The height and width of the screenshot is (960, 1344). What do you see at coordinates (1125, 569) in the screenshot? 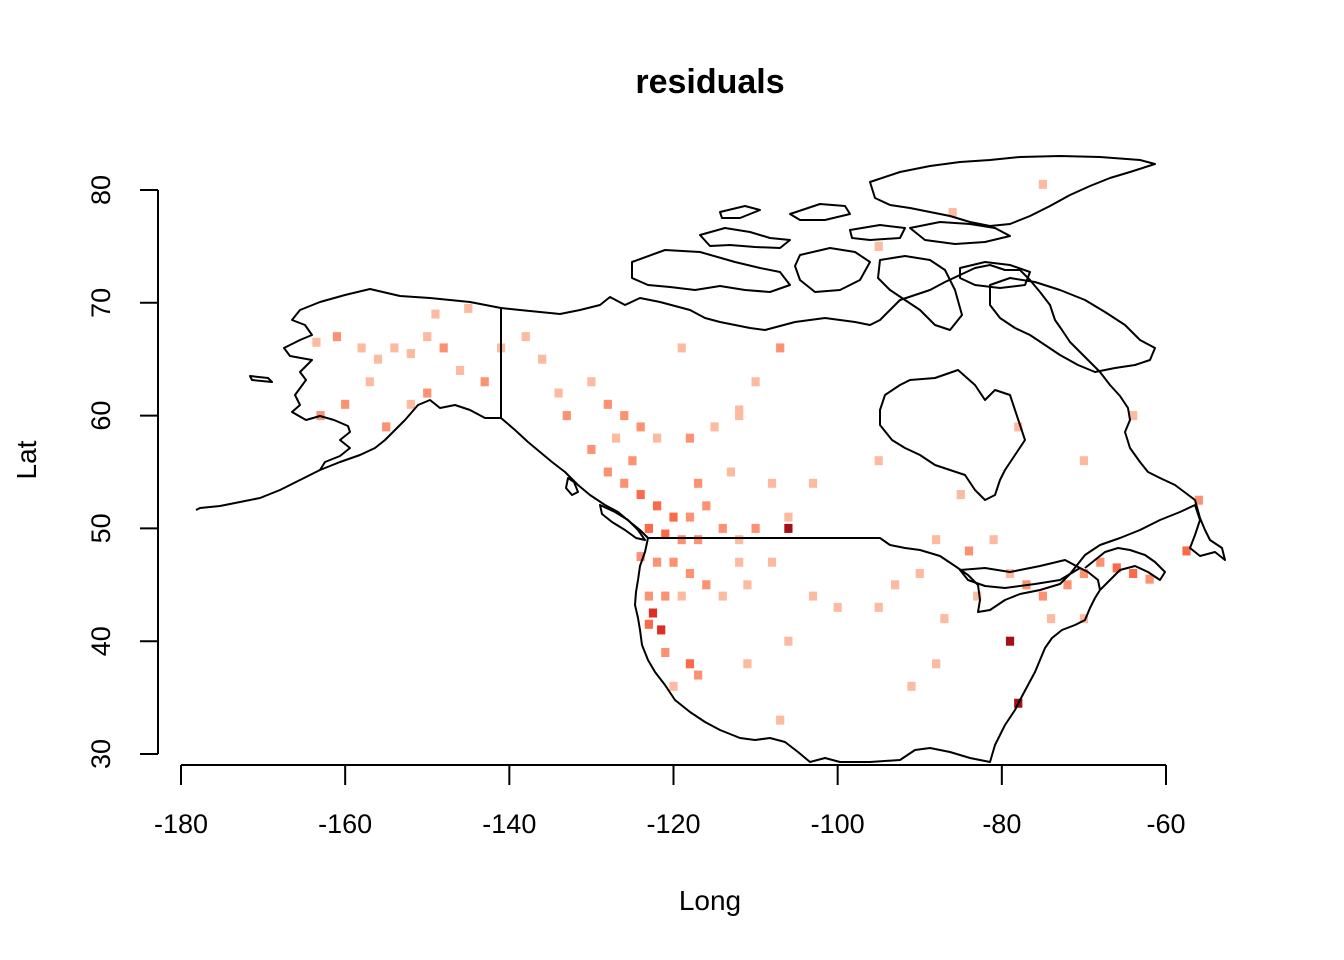
I see `usa-canada-east-border` at bounding box center [1125, 569].